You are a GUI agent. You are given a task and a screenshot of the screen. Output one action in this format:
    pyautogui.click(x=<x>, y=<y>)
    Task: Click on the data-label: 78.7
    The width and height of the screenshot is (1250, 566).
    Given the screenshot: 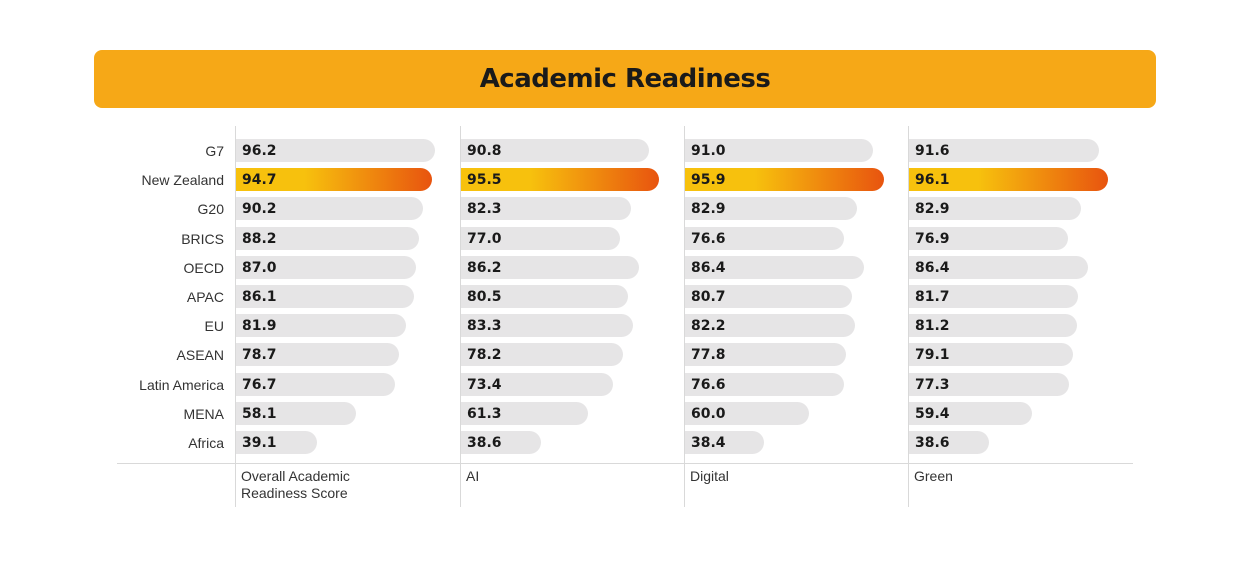 What is the action you would take?
    pyautogui.click(x=259, y=355)
    